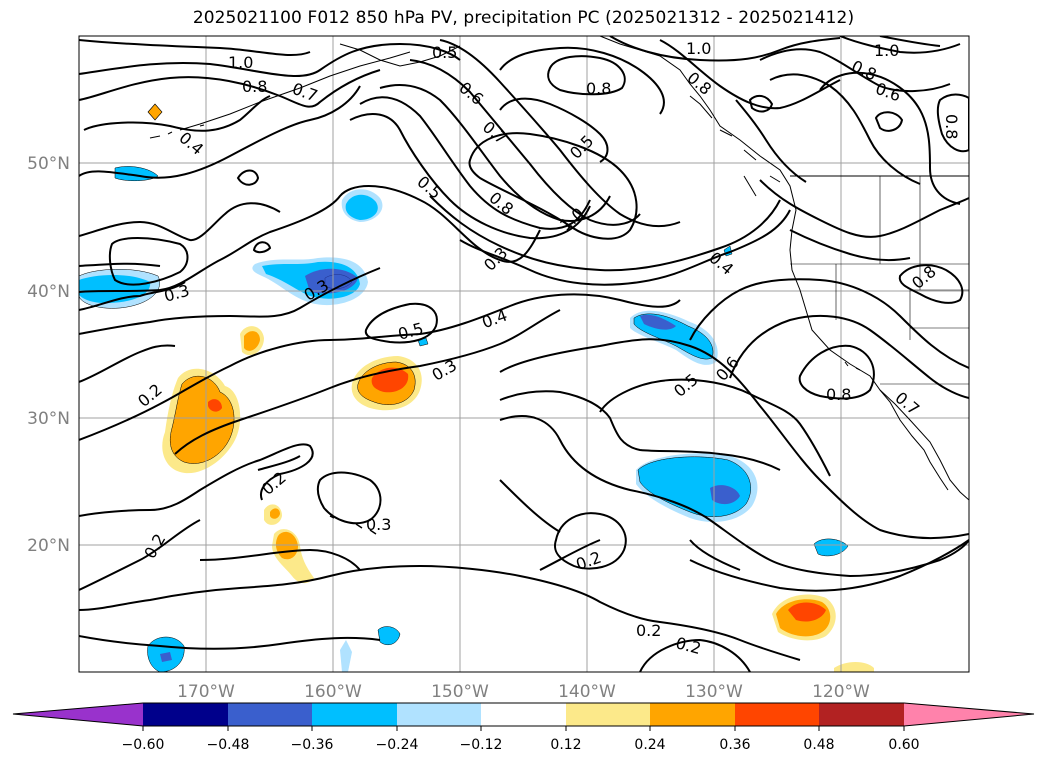  I want to click on contour-label: 0.5, so click(444, 52).